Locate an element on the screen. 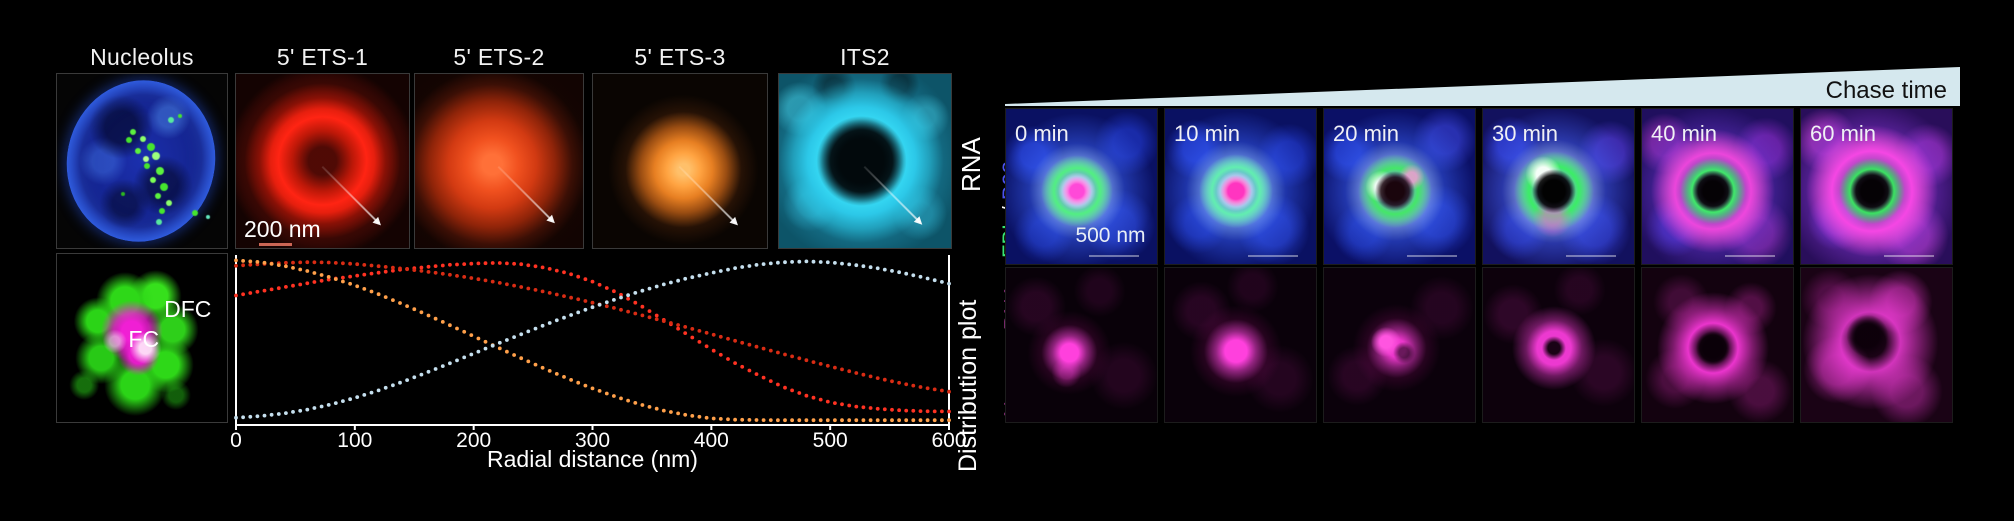 This screenshot has width=2014, height=521. time-label: 10 min is located at coordinates (1207, 133).